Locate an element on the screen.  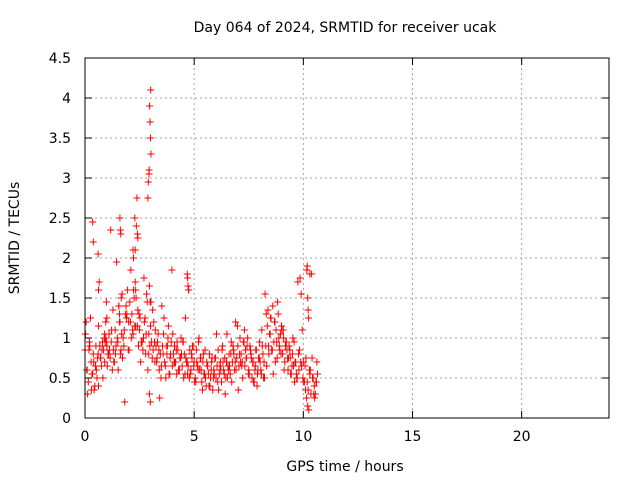
x-tick-label-1: 5 is located at coordinates (194, 437).